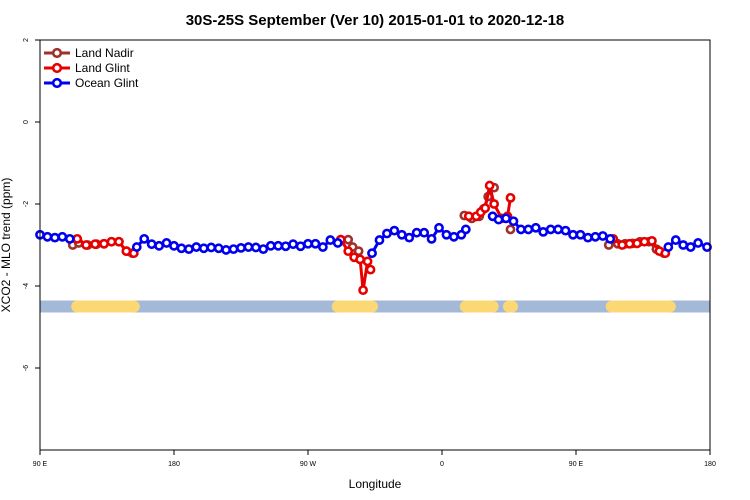  What do you see at coordinates (104, 53) in the screenshot?
I see `legend-label: Land Nadir` at bounding box center [104, 53].